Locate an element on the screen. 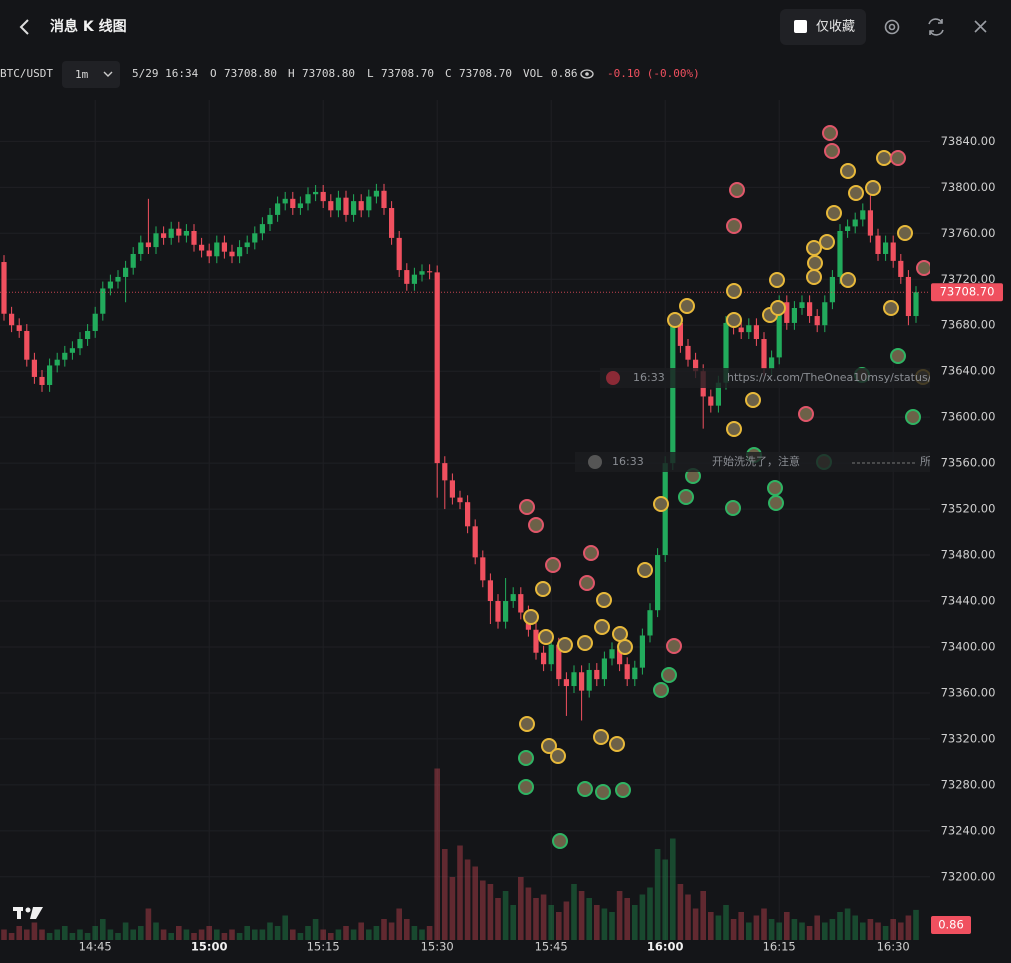 The width and height of the screenshot is (1011, 963). y-tick-label: 73200.00 is located at coordinates (968, 876).